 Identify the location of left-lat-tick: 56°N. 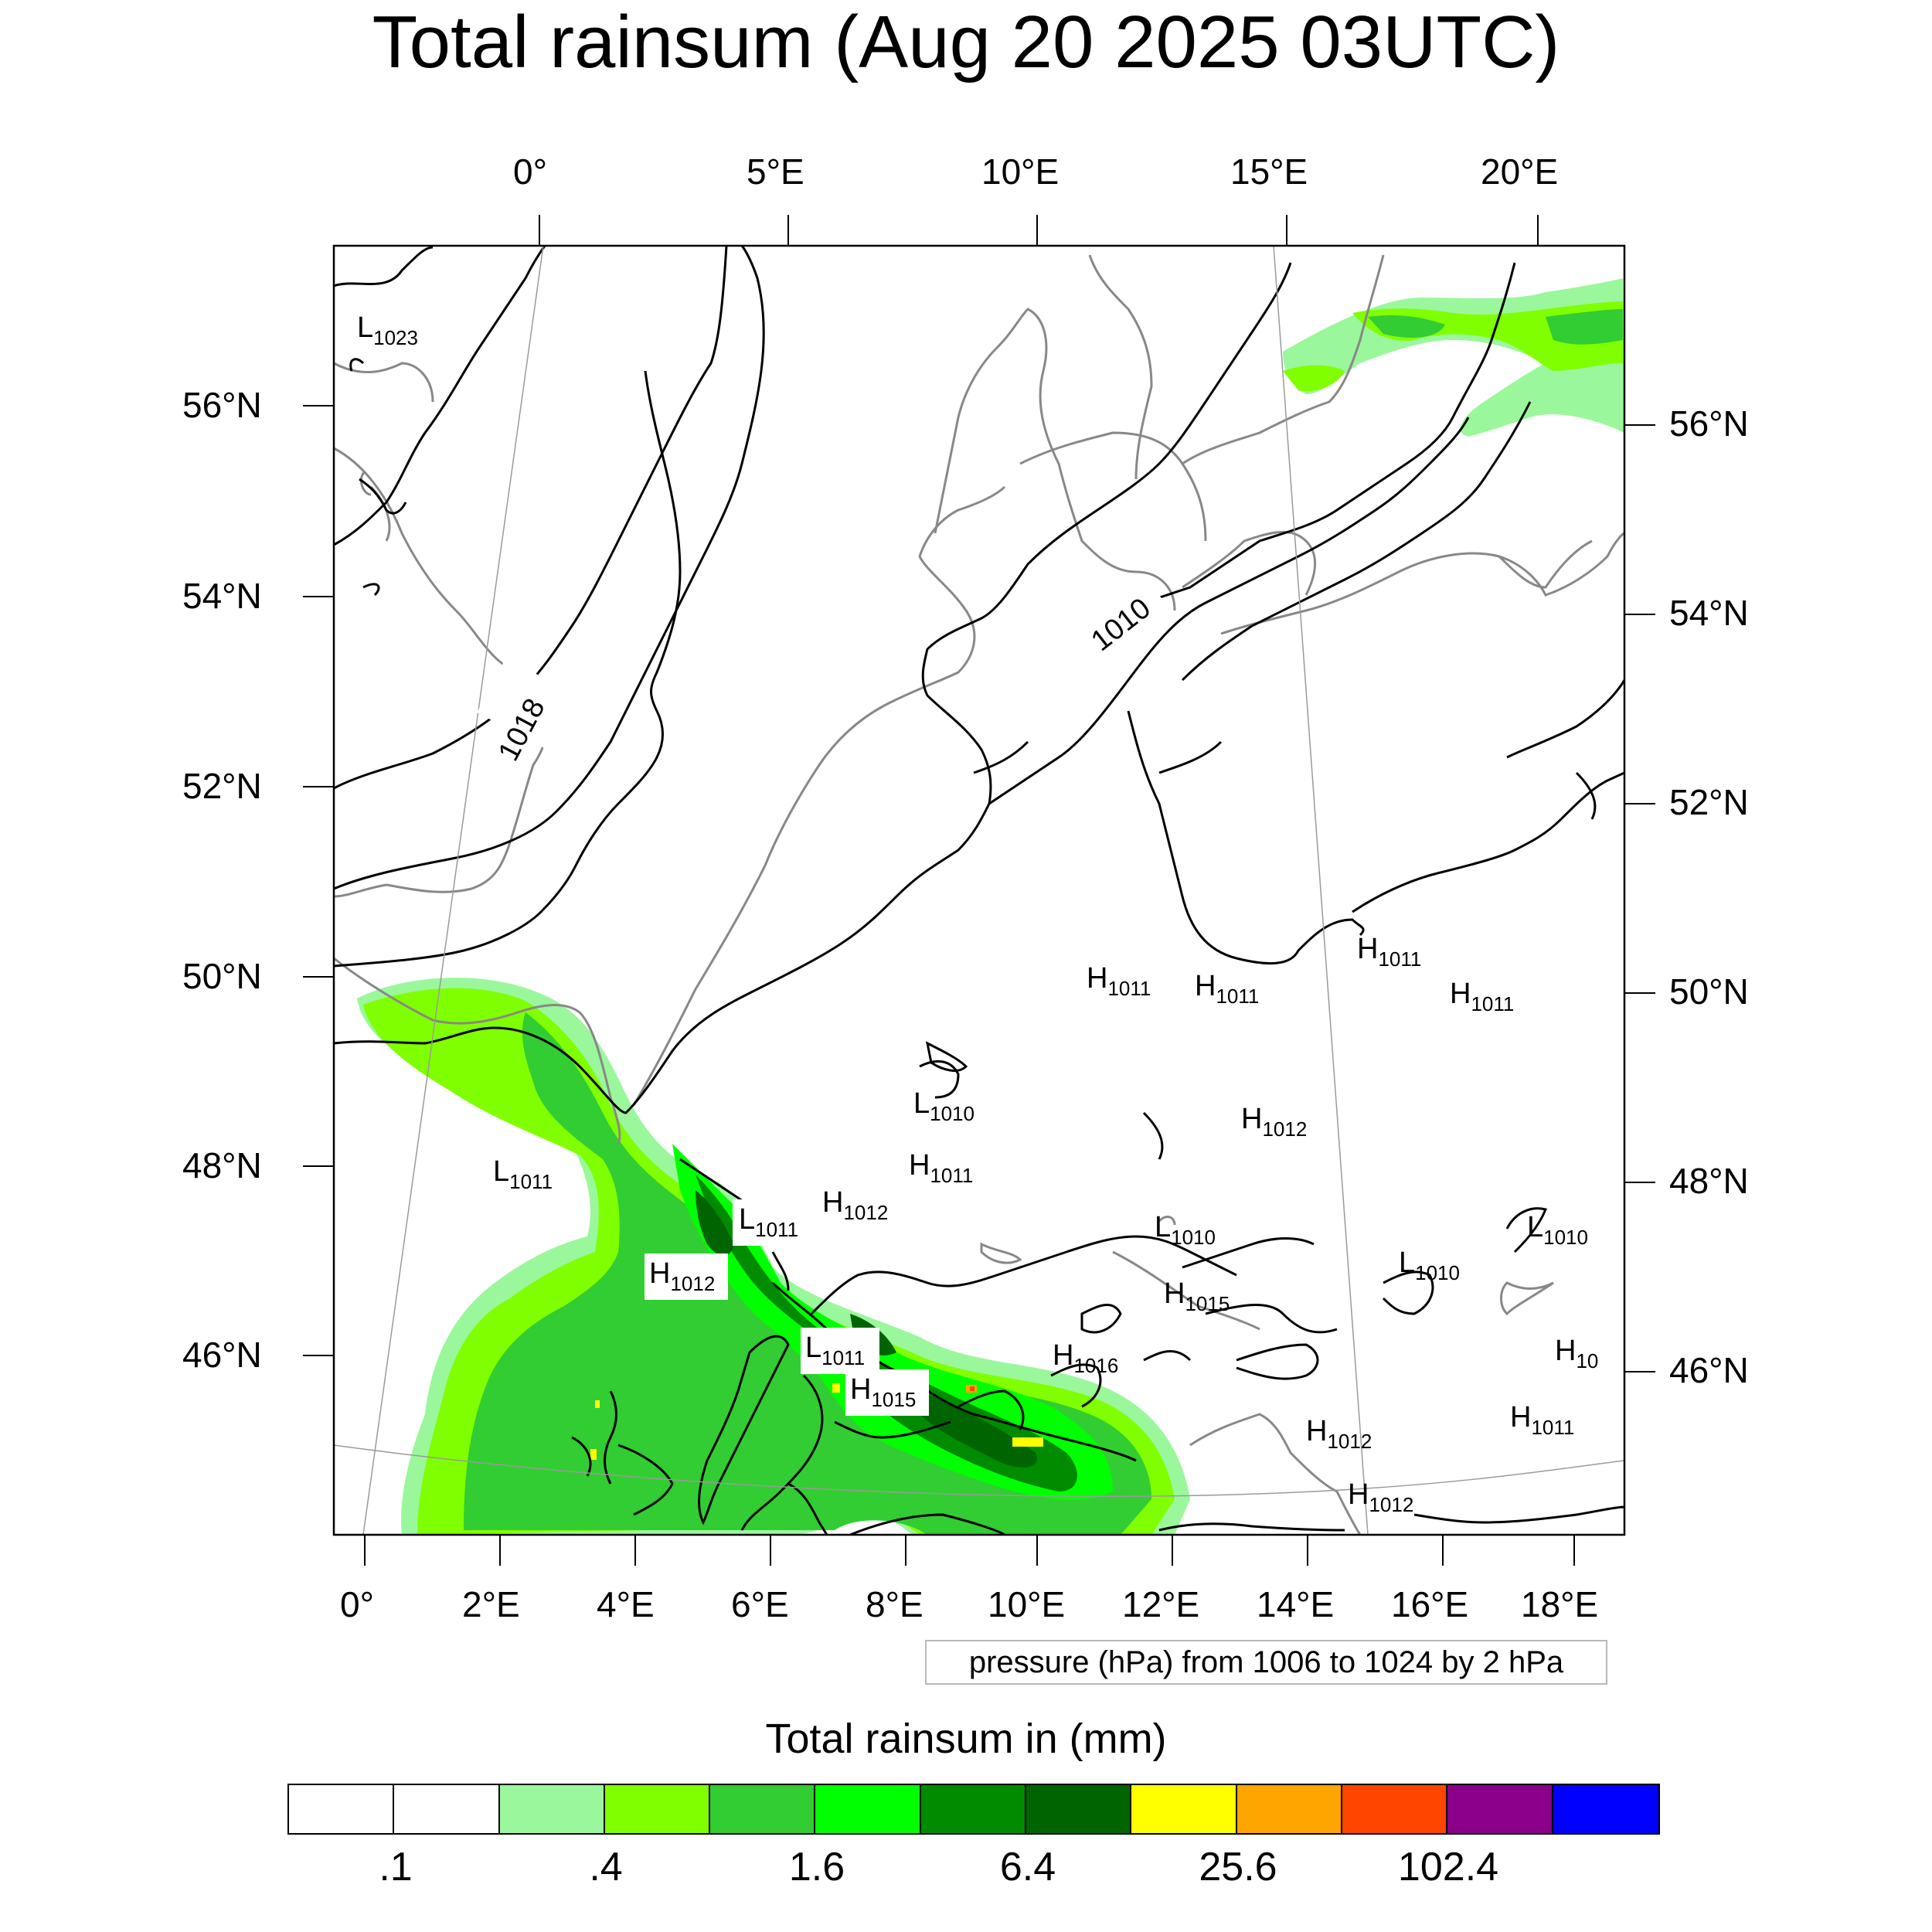
(222, 405).